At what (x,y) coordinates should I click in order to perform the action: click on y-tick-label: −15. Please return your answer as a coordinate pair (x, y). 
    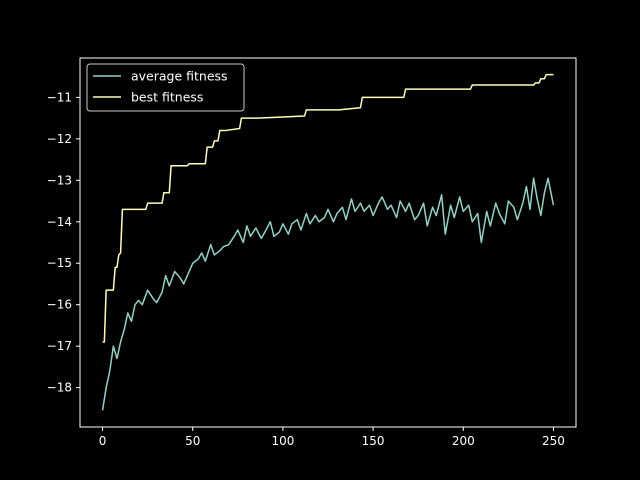
    Looking at the image, I should click on (59, 263).